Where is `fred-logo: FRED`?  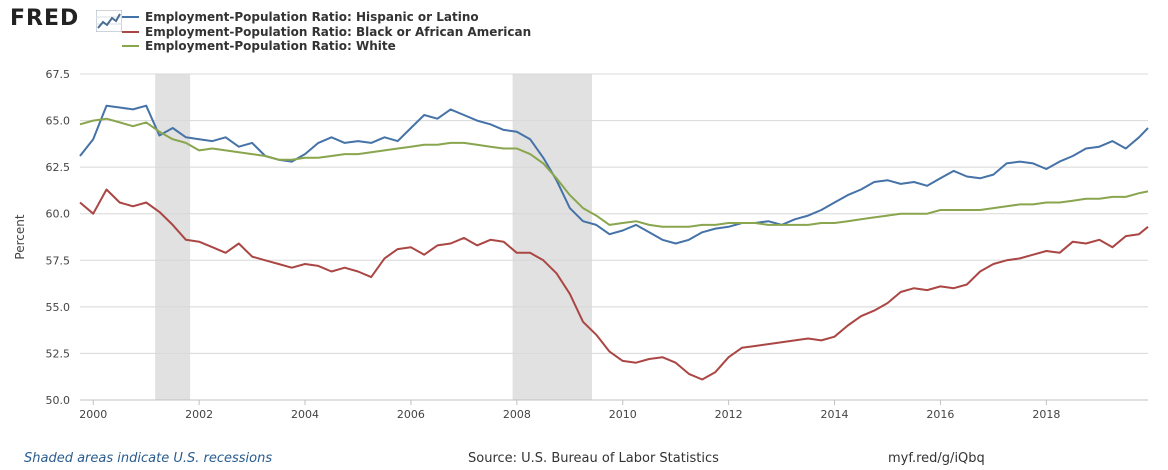
fred-logo: FRED is located at coordinates (65, 21).